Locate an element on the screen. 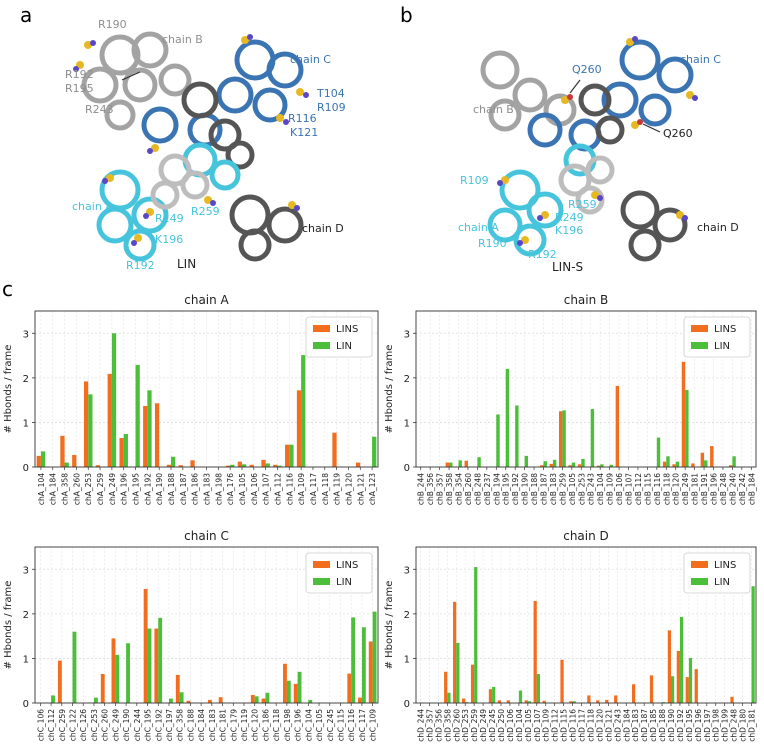 This screenshot has height=751, width=764. x-tick-label: chC_196 is located at coordinates (298, 725).